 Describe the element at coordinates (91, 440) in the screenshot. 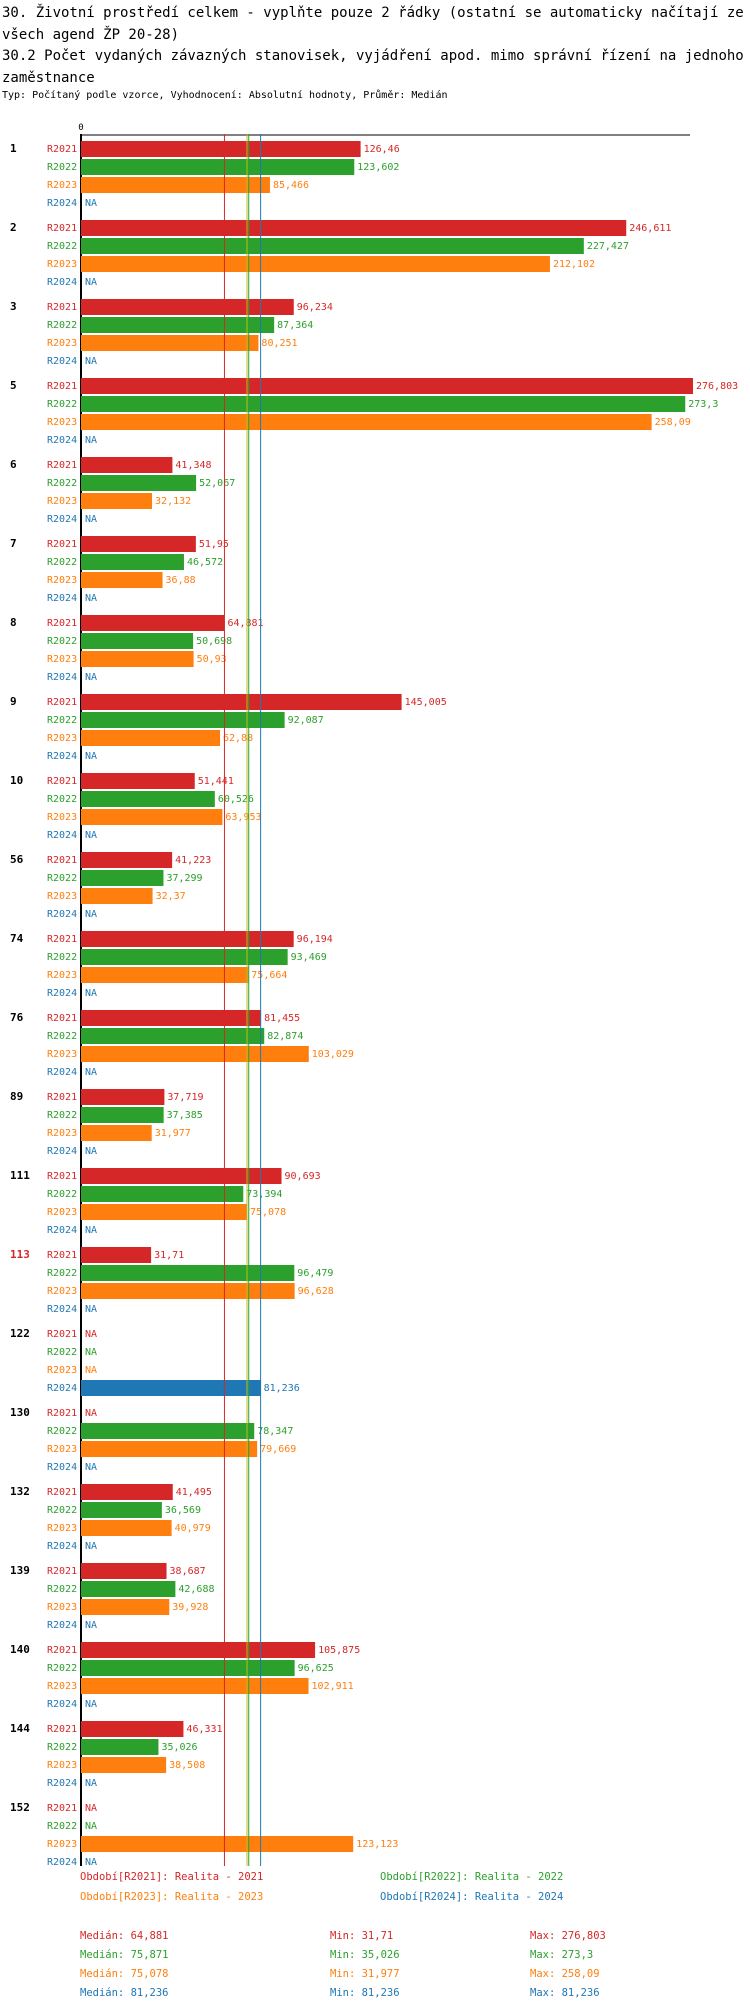

I see `na-label-5-R2024: NA` at that location.